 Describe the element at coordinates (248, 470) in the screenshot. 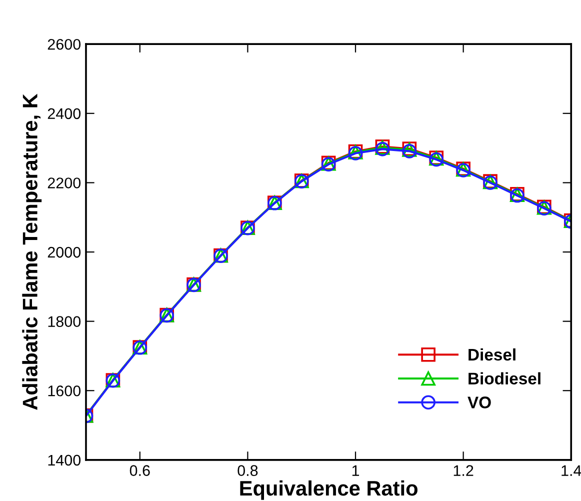

I see `x-tick-label: 0.8` at that location.